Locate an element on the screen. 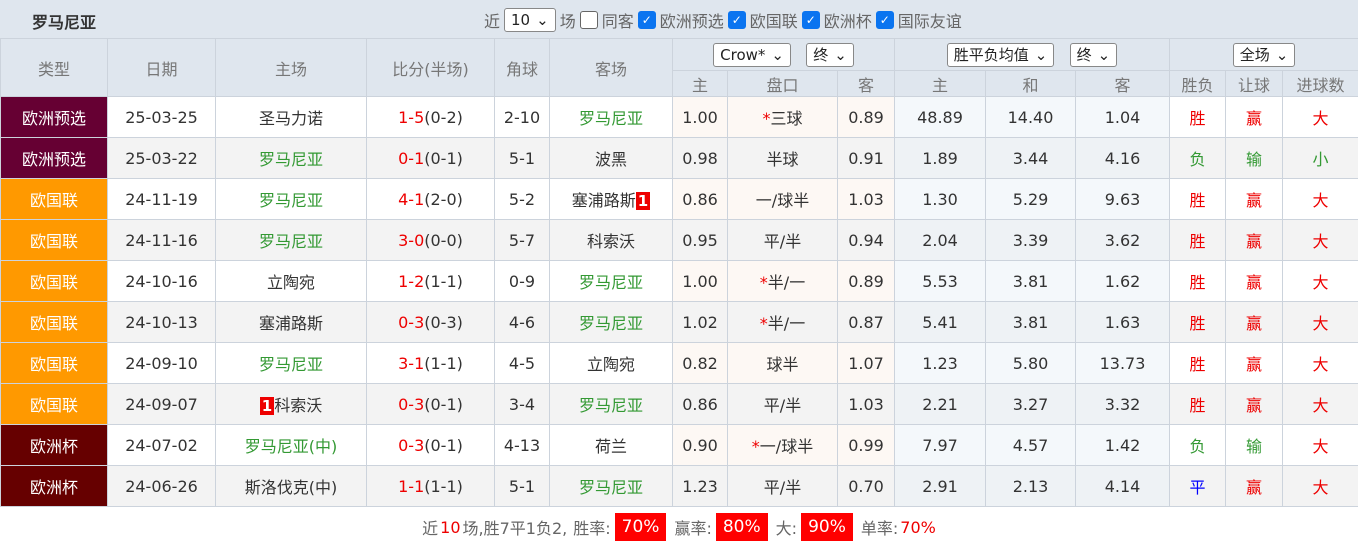 Image resolution: width=1358 pixels, height=547 pixels. score-cell: 1-2(1-1) is located at coordinates (431, 281).